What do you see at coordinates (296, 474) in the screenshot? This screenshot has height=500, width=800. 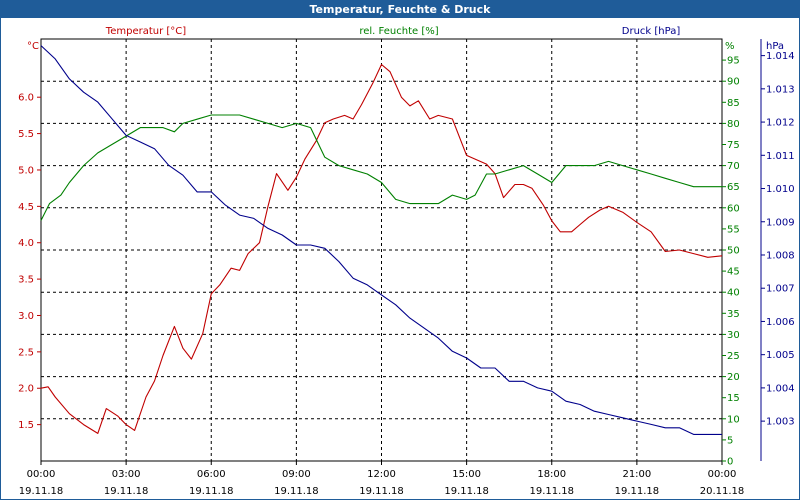 I see `x-tick-label-time: 09:00` at bounding box center [296, 474].